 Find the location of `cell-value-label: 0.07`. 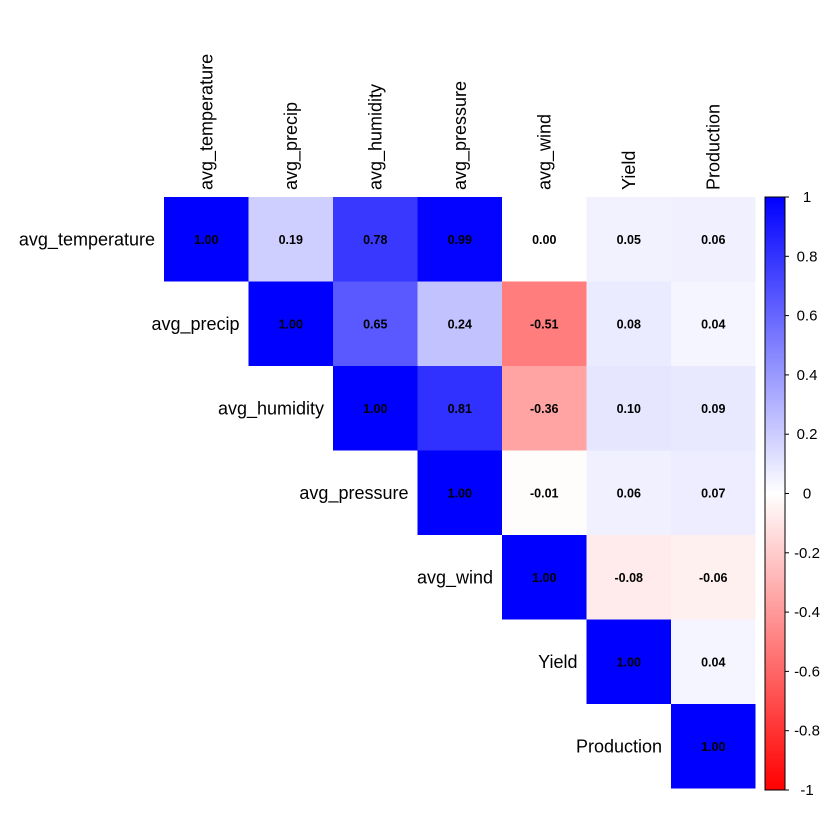

cell-value-label: 0.07 is located at coordinates (713, 493).